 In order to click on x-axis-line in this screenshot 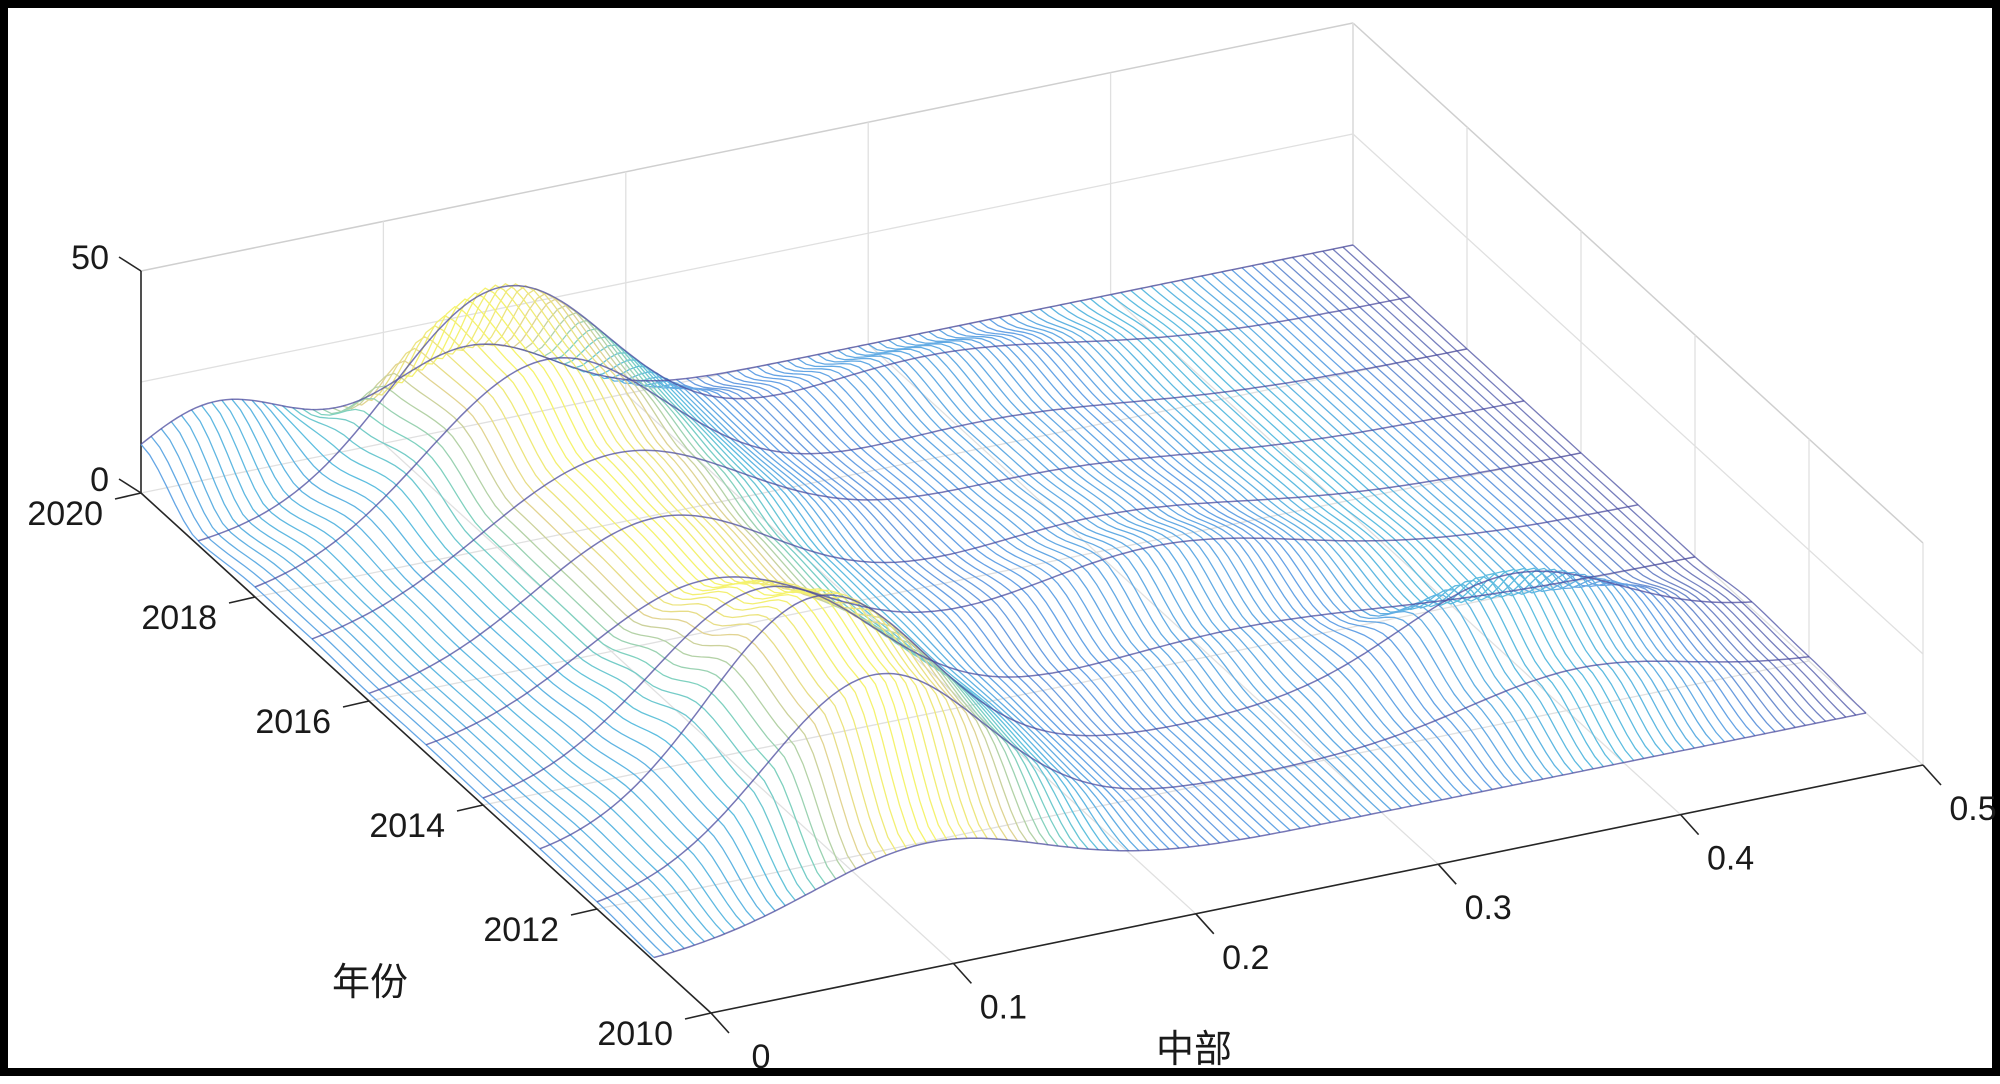, I will do `click(1317, 889)`.